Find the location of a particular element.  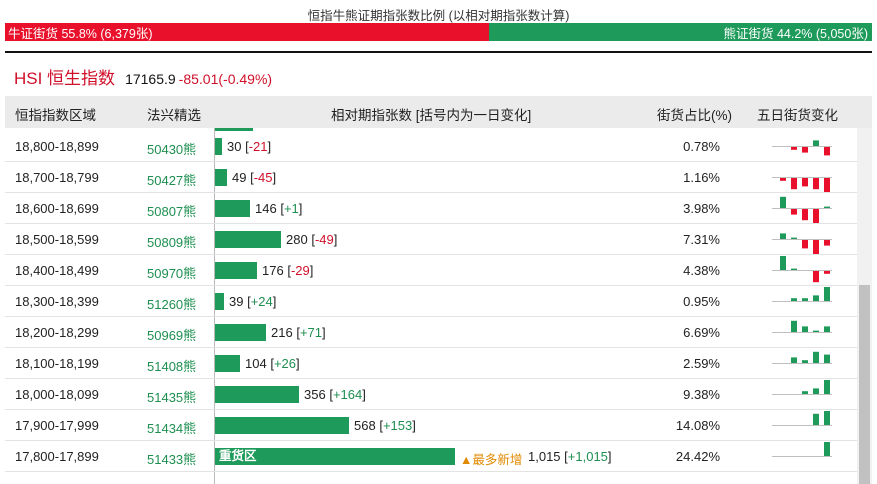

table-row: 18,400-18,499 50970熊 176 [-29] 4.38% is located at coordinates (431, 270).